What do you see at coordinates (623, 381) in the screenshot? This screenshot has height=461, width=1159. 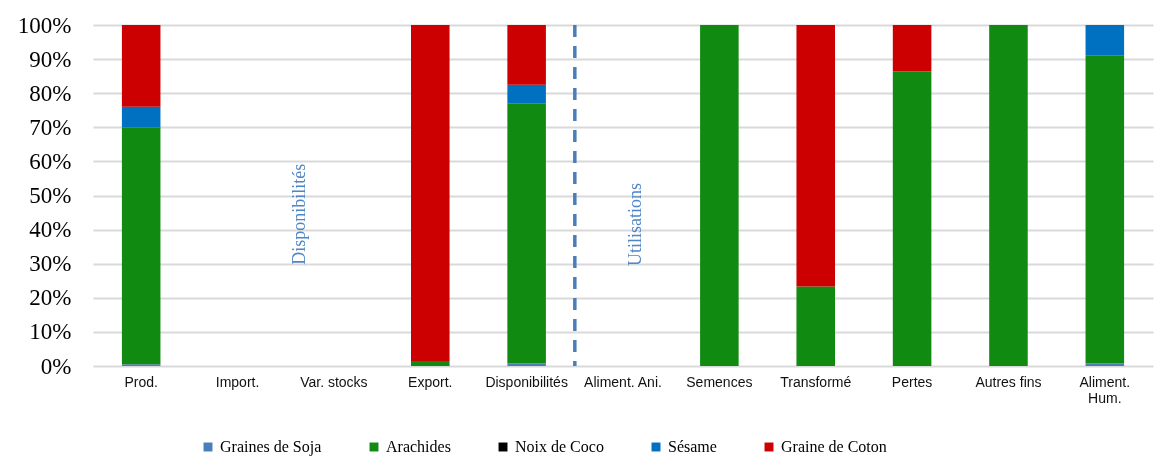 I see `x-tick-label: Aliment. Ani.` at bounding box center [623, 381].